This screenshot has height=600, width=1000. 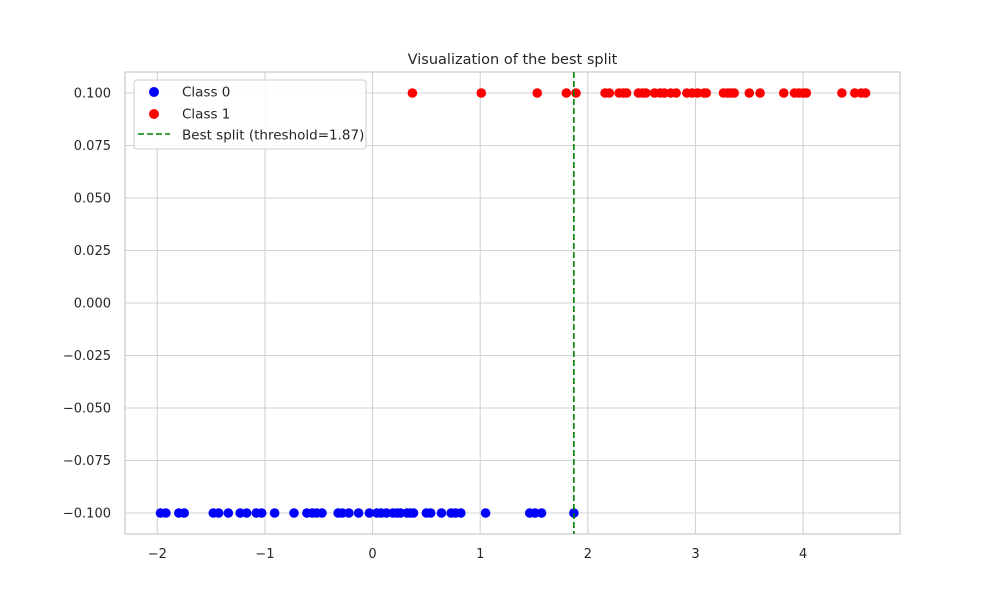 I want to click on x-tick-label: 3, so click(x=695, y=554).